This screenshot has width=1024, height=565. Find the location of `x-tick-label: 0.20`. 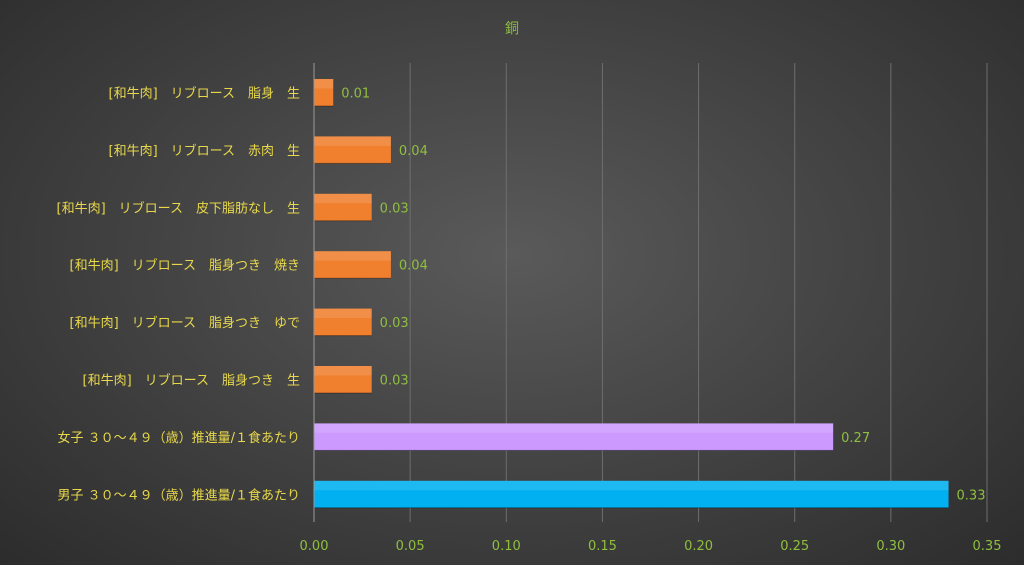

x-tick-label: 0.20 is located at coordinates (698, 546).